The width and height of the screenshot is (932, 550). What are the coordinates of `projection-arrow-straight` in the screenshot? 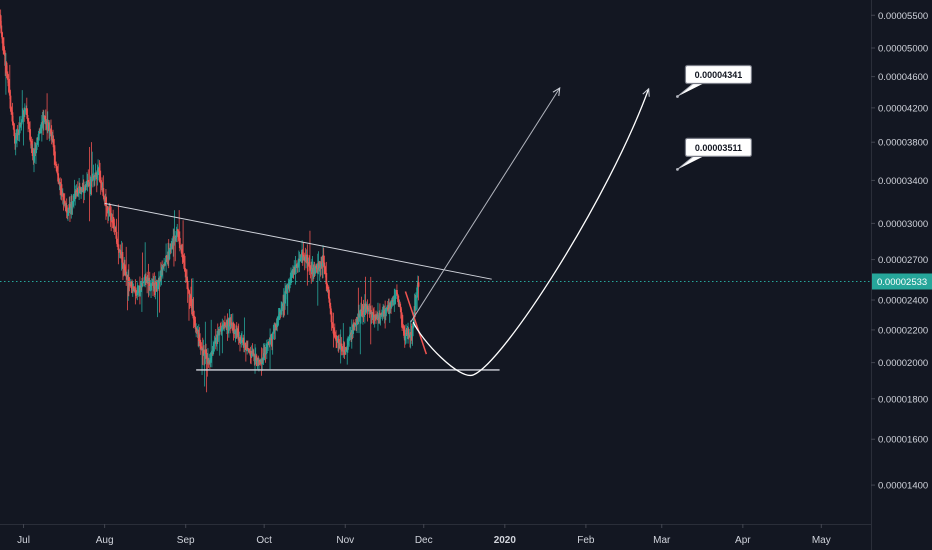 It's located at (485, 205).